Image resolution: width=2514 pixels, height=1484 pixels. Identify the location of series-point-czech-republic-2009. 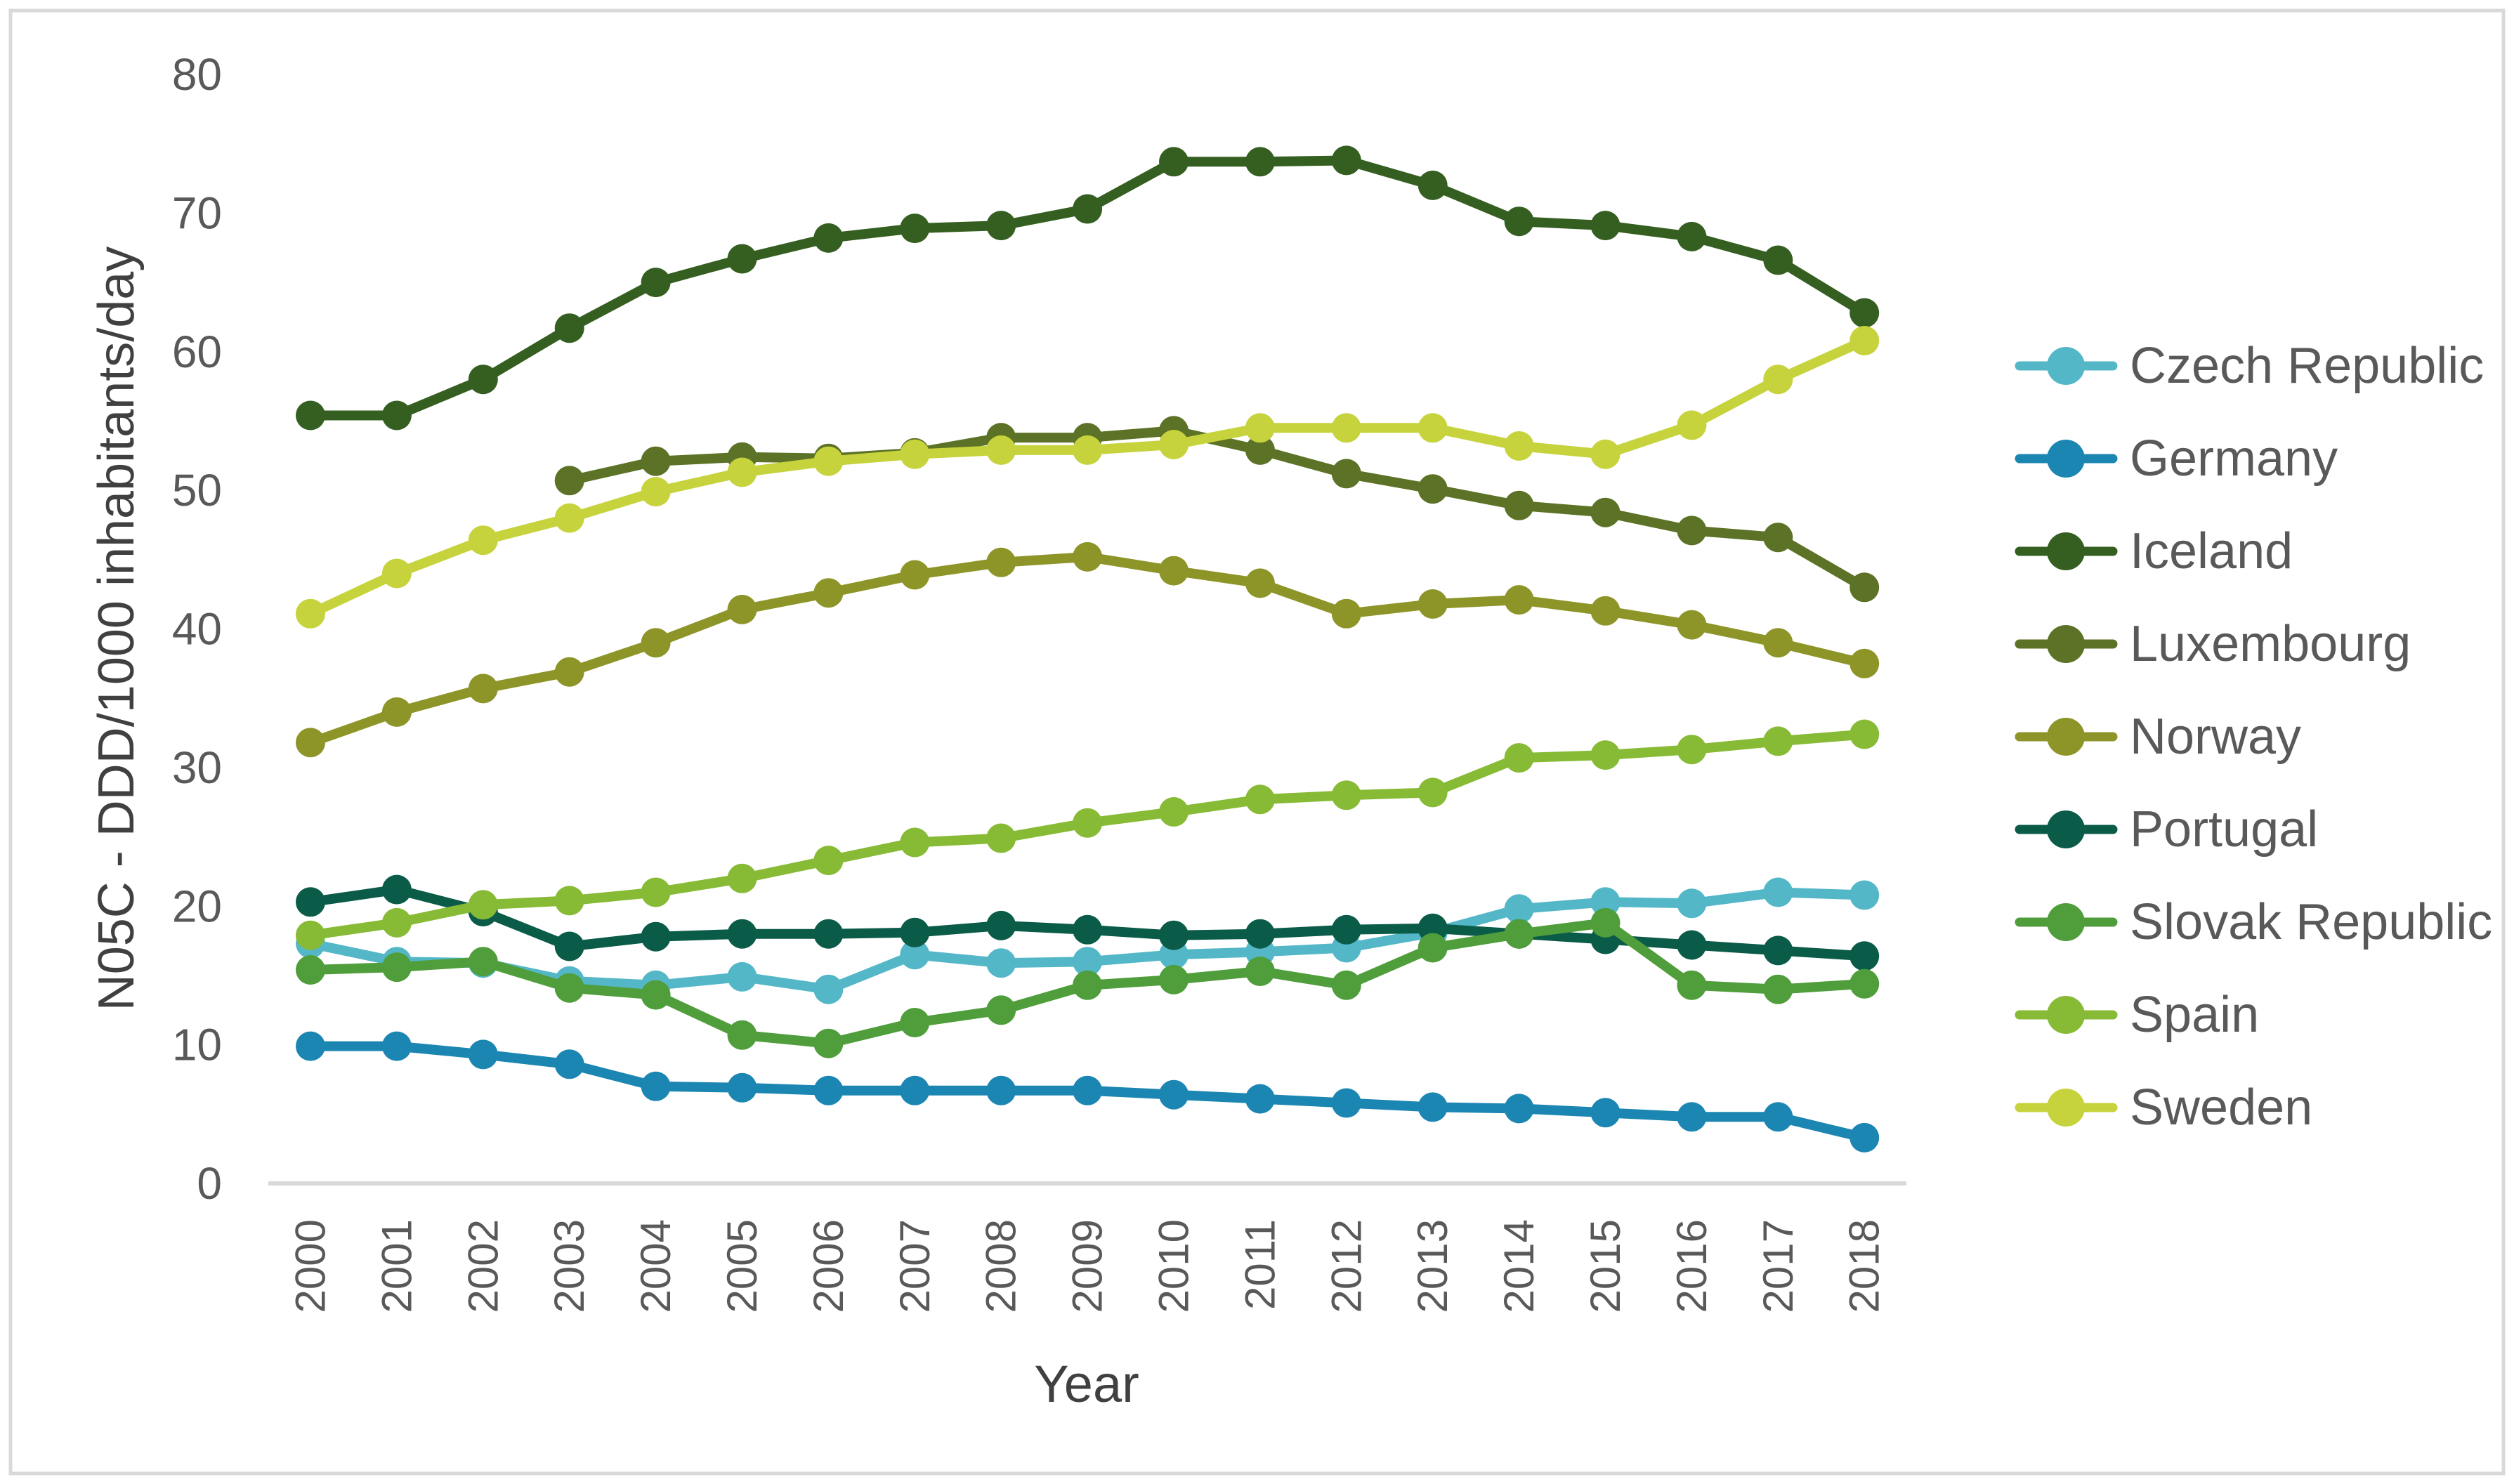
(1088, 962).